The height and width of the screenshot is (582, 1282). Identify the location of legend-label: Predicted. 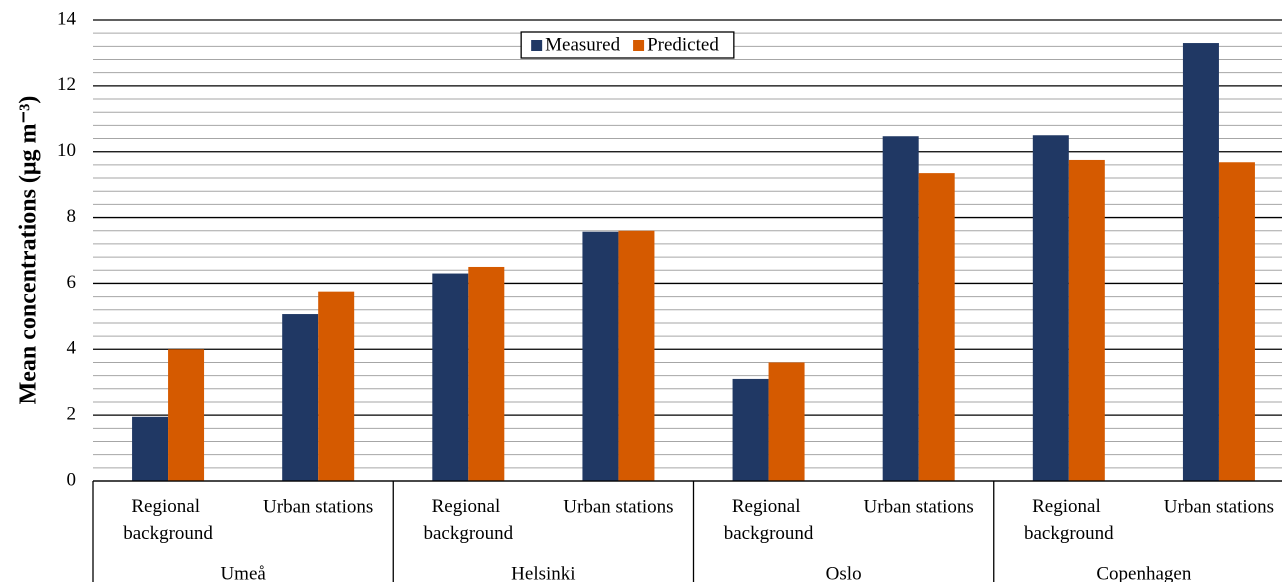
(683, 44).